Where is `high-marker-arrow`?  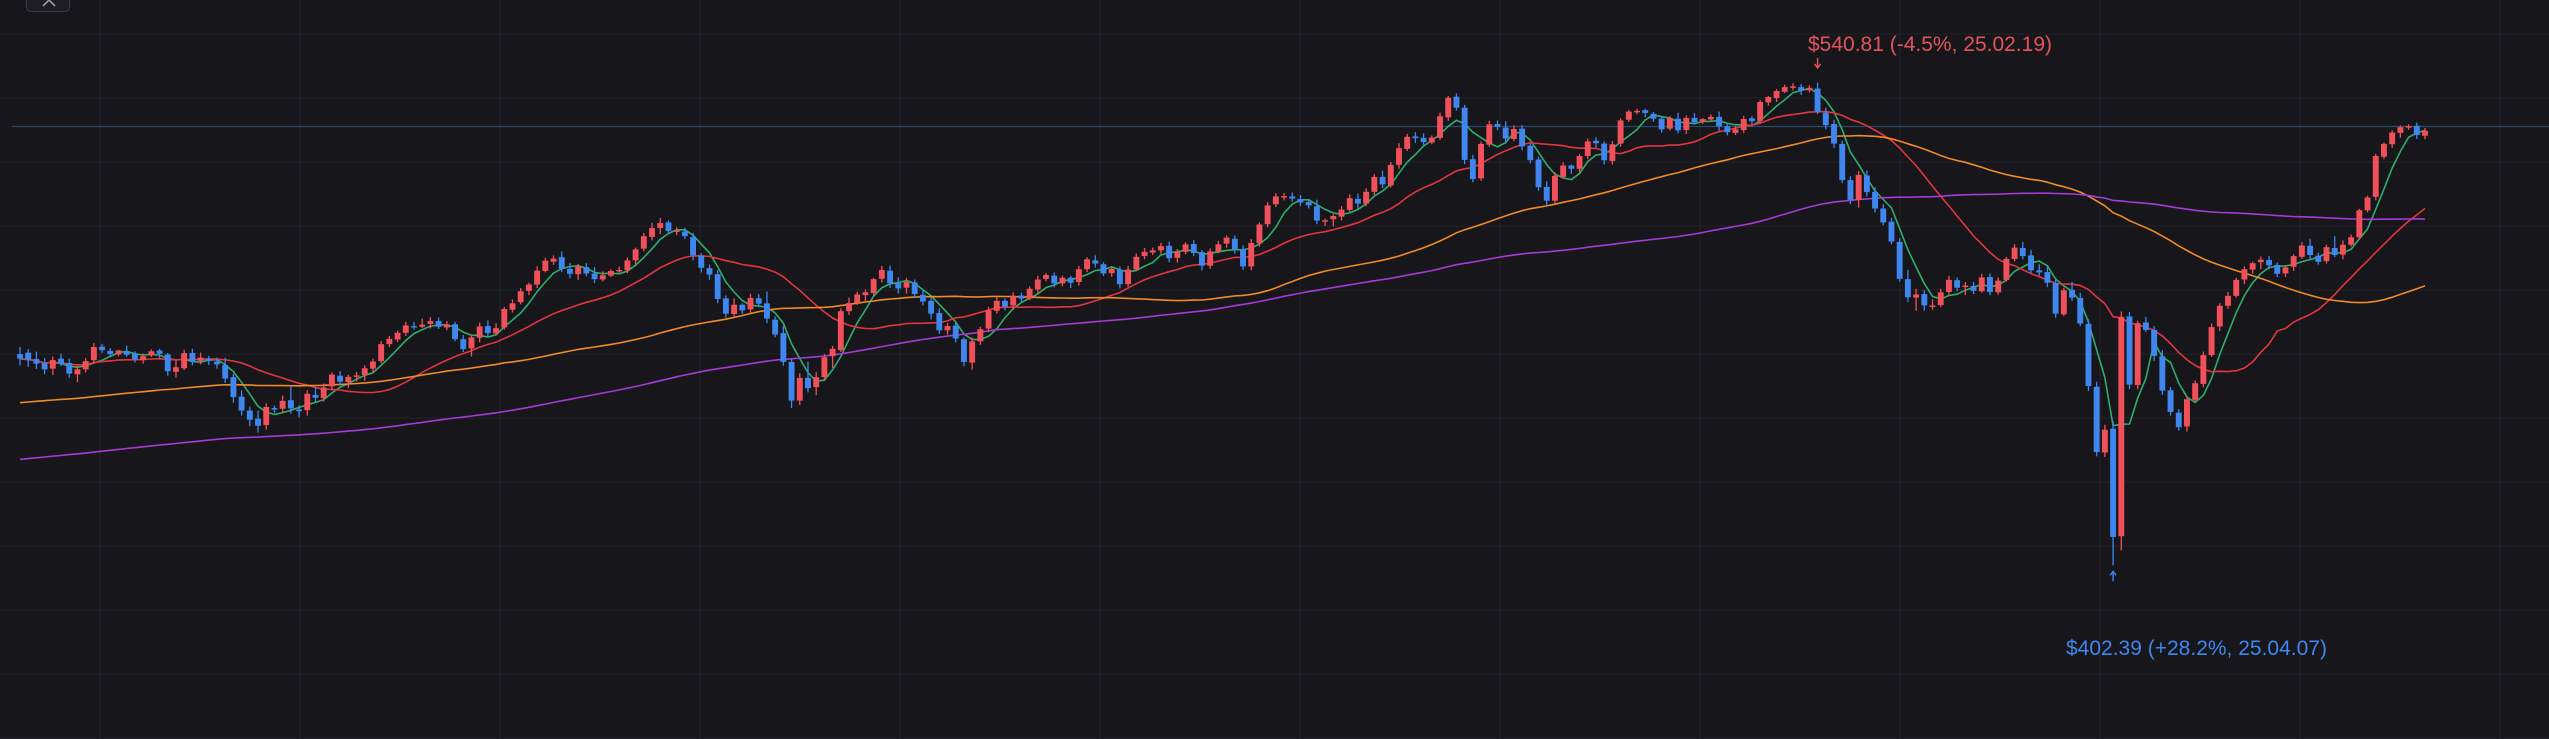 high-marker-arrow is located at coordinates (1818, 66).